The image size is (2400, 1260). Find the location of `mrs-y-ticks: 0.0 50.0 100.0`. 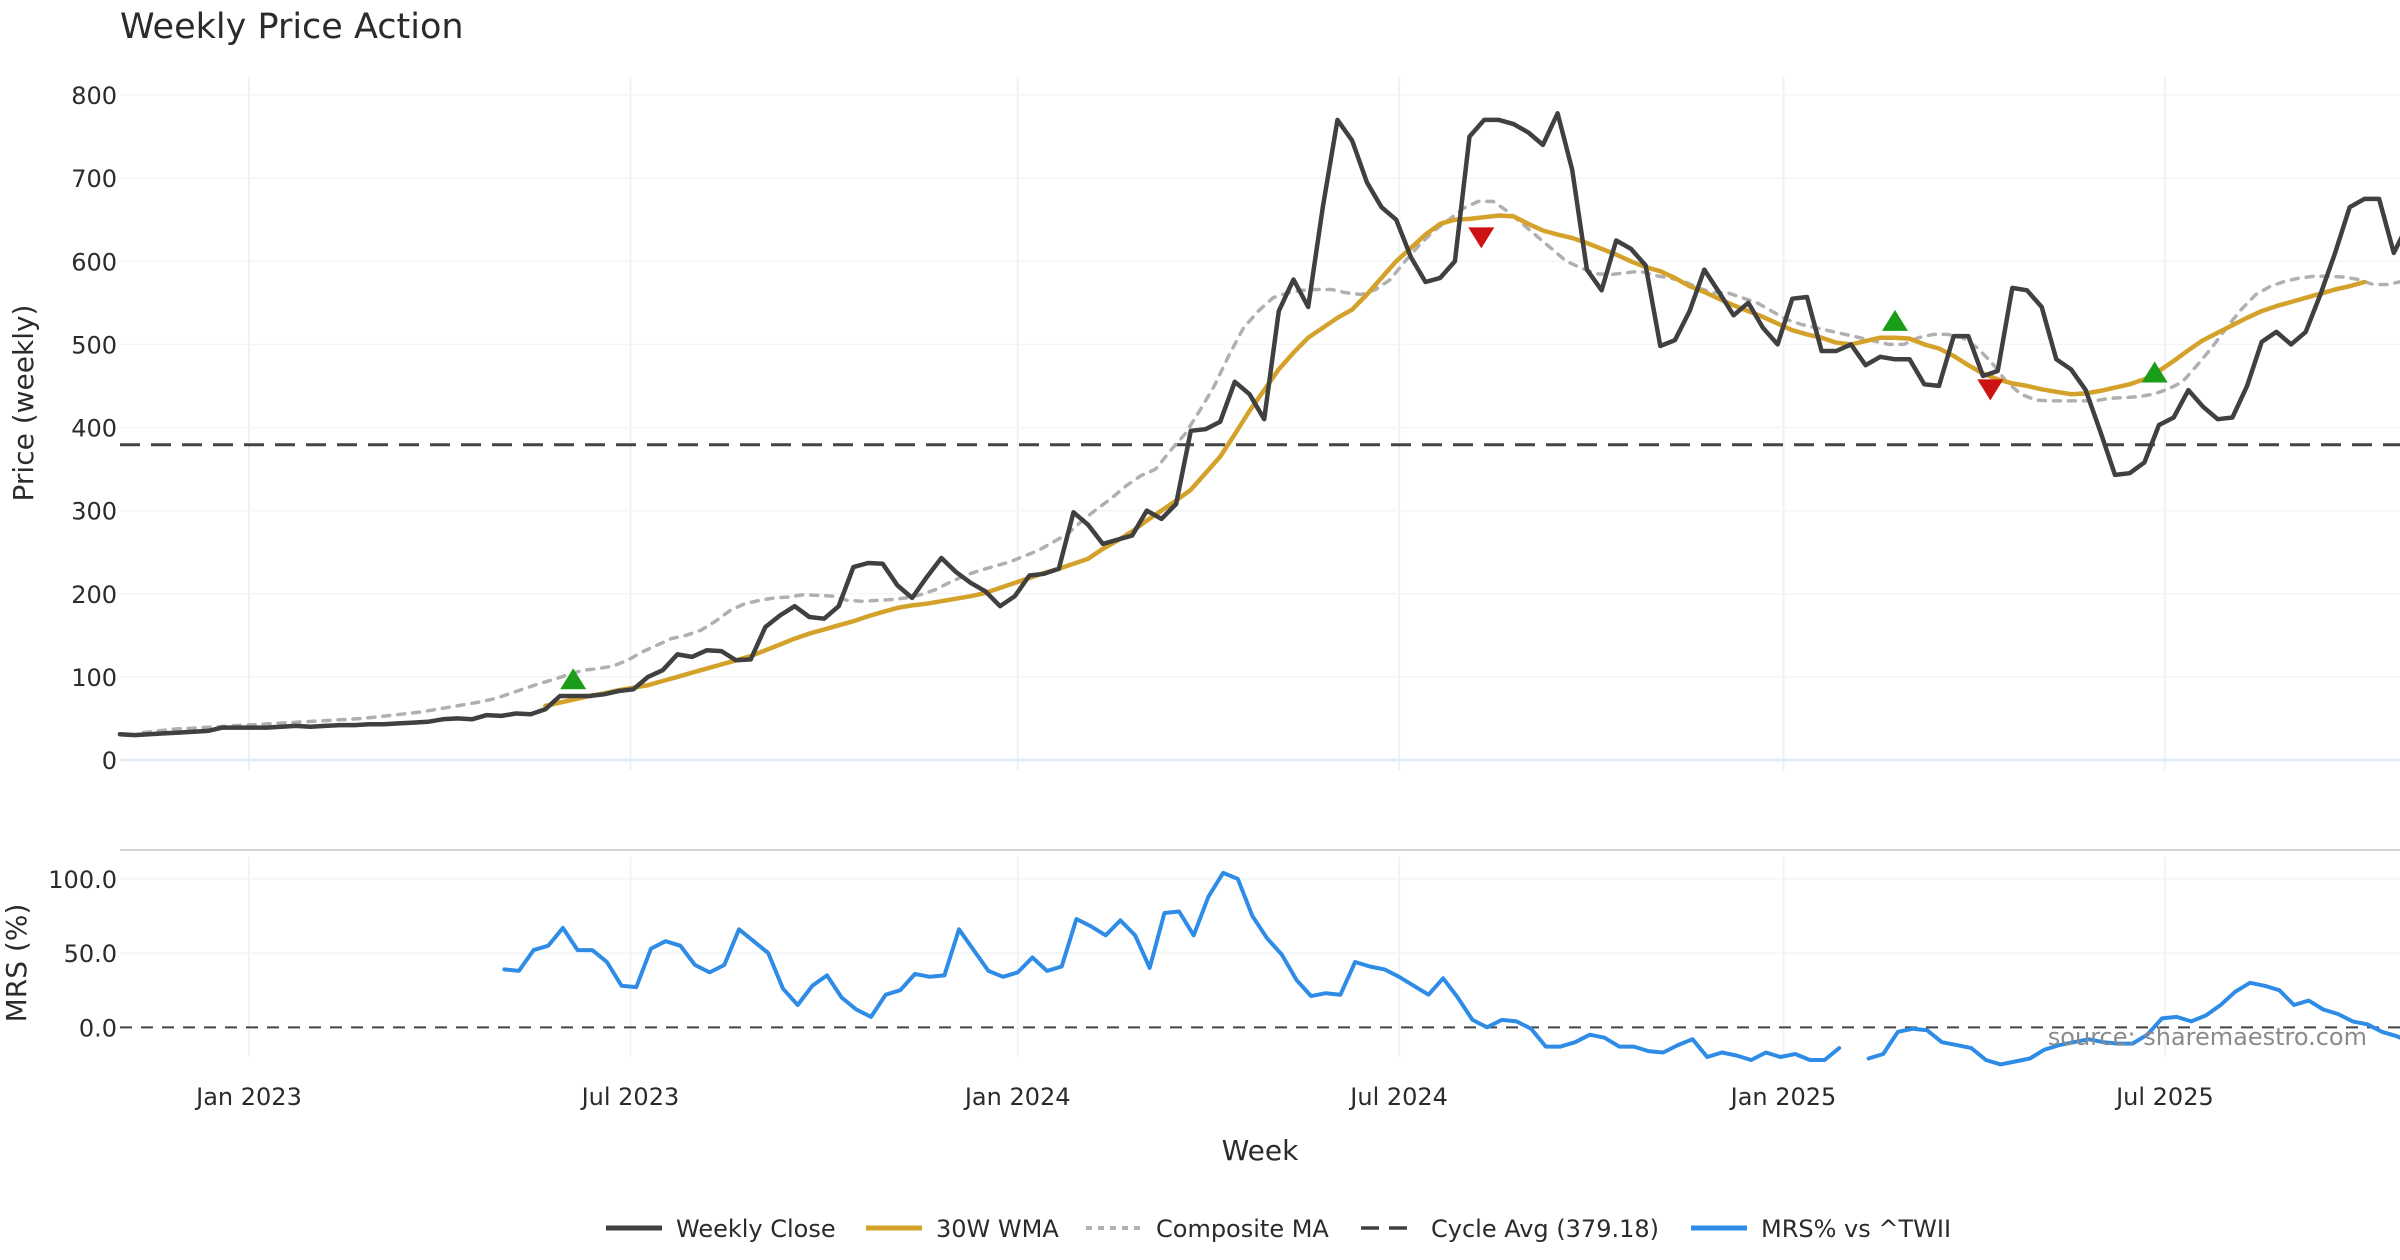

mrs-y-ticks: 0.0 50.0 100.0 is located at coordinates (82, 954).